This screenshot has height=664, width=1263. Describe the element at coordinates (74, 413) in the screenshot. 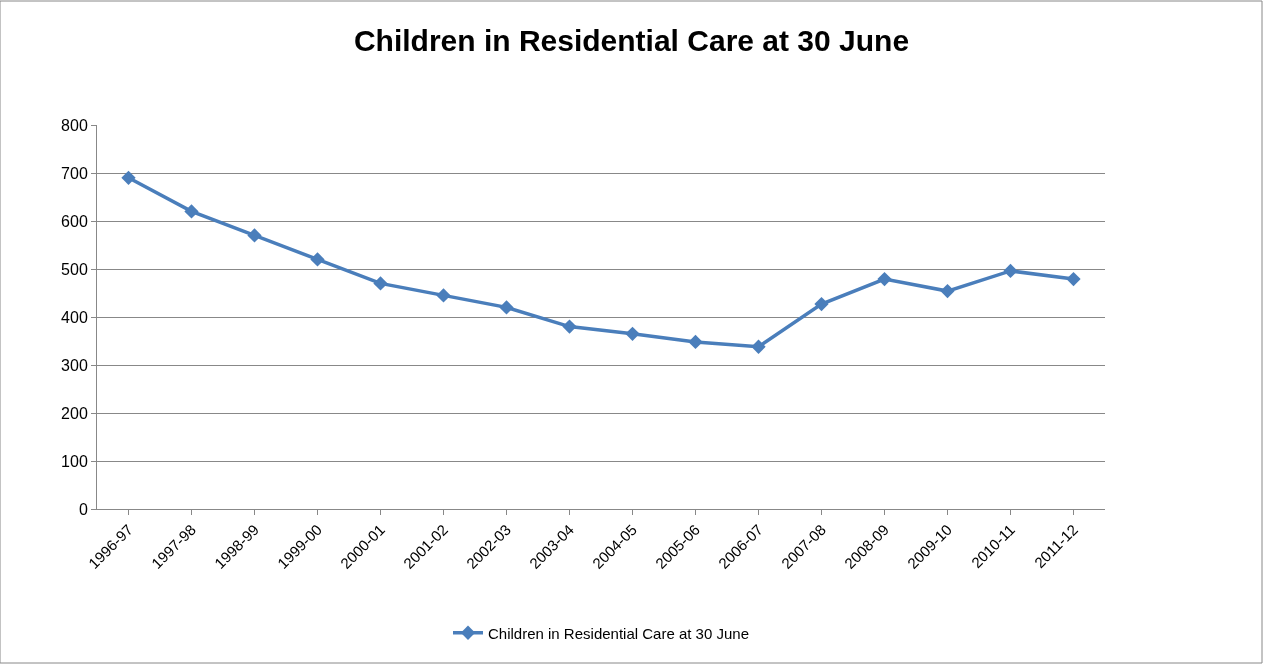

I see `y-tick-label: 200` at that location.